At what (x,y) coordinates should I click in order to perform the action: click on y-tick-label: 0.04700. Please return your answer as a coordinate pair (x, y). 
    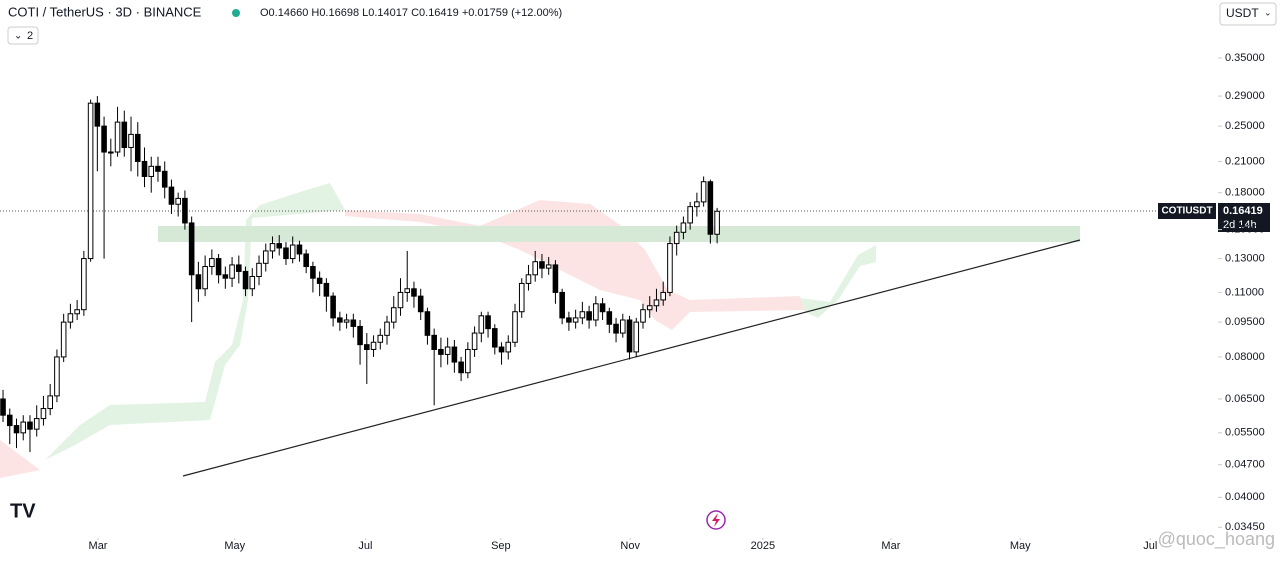
    Looking at the image, I should click on (1245, 465).